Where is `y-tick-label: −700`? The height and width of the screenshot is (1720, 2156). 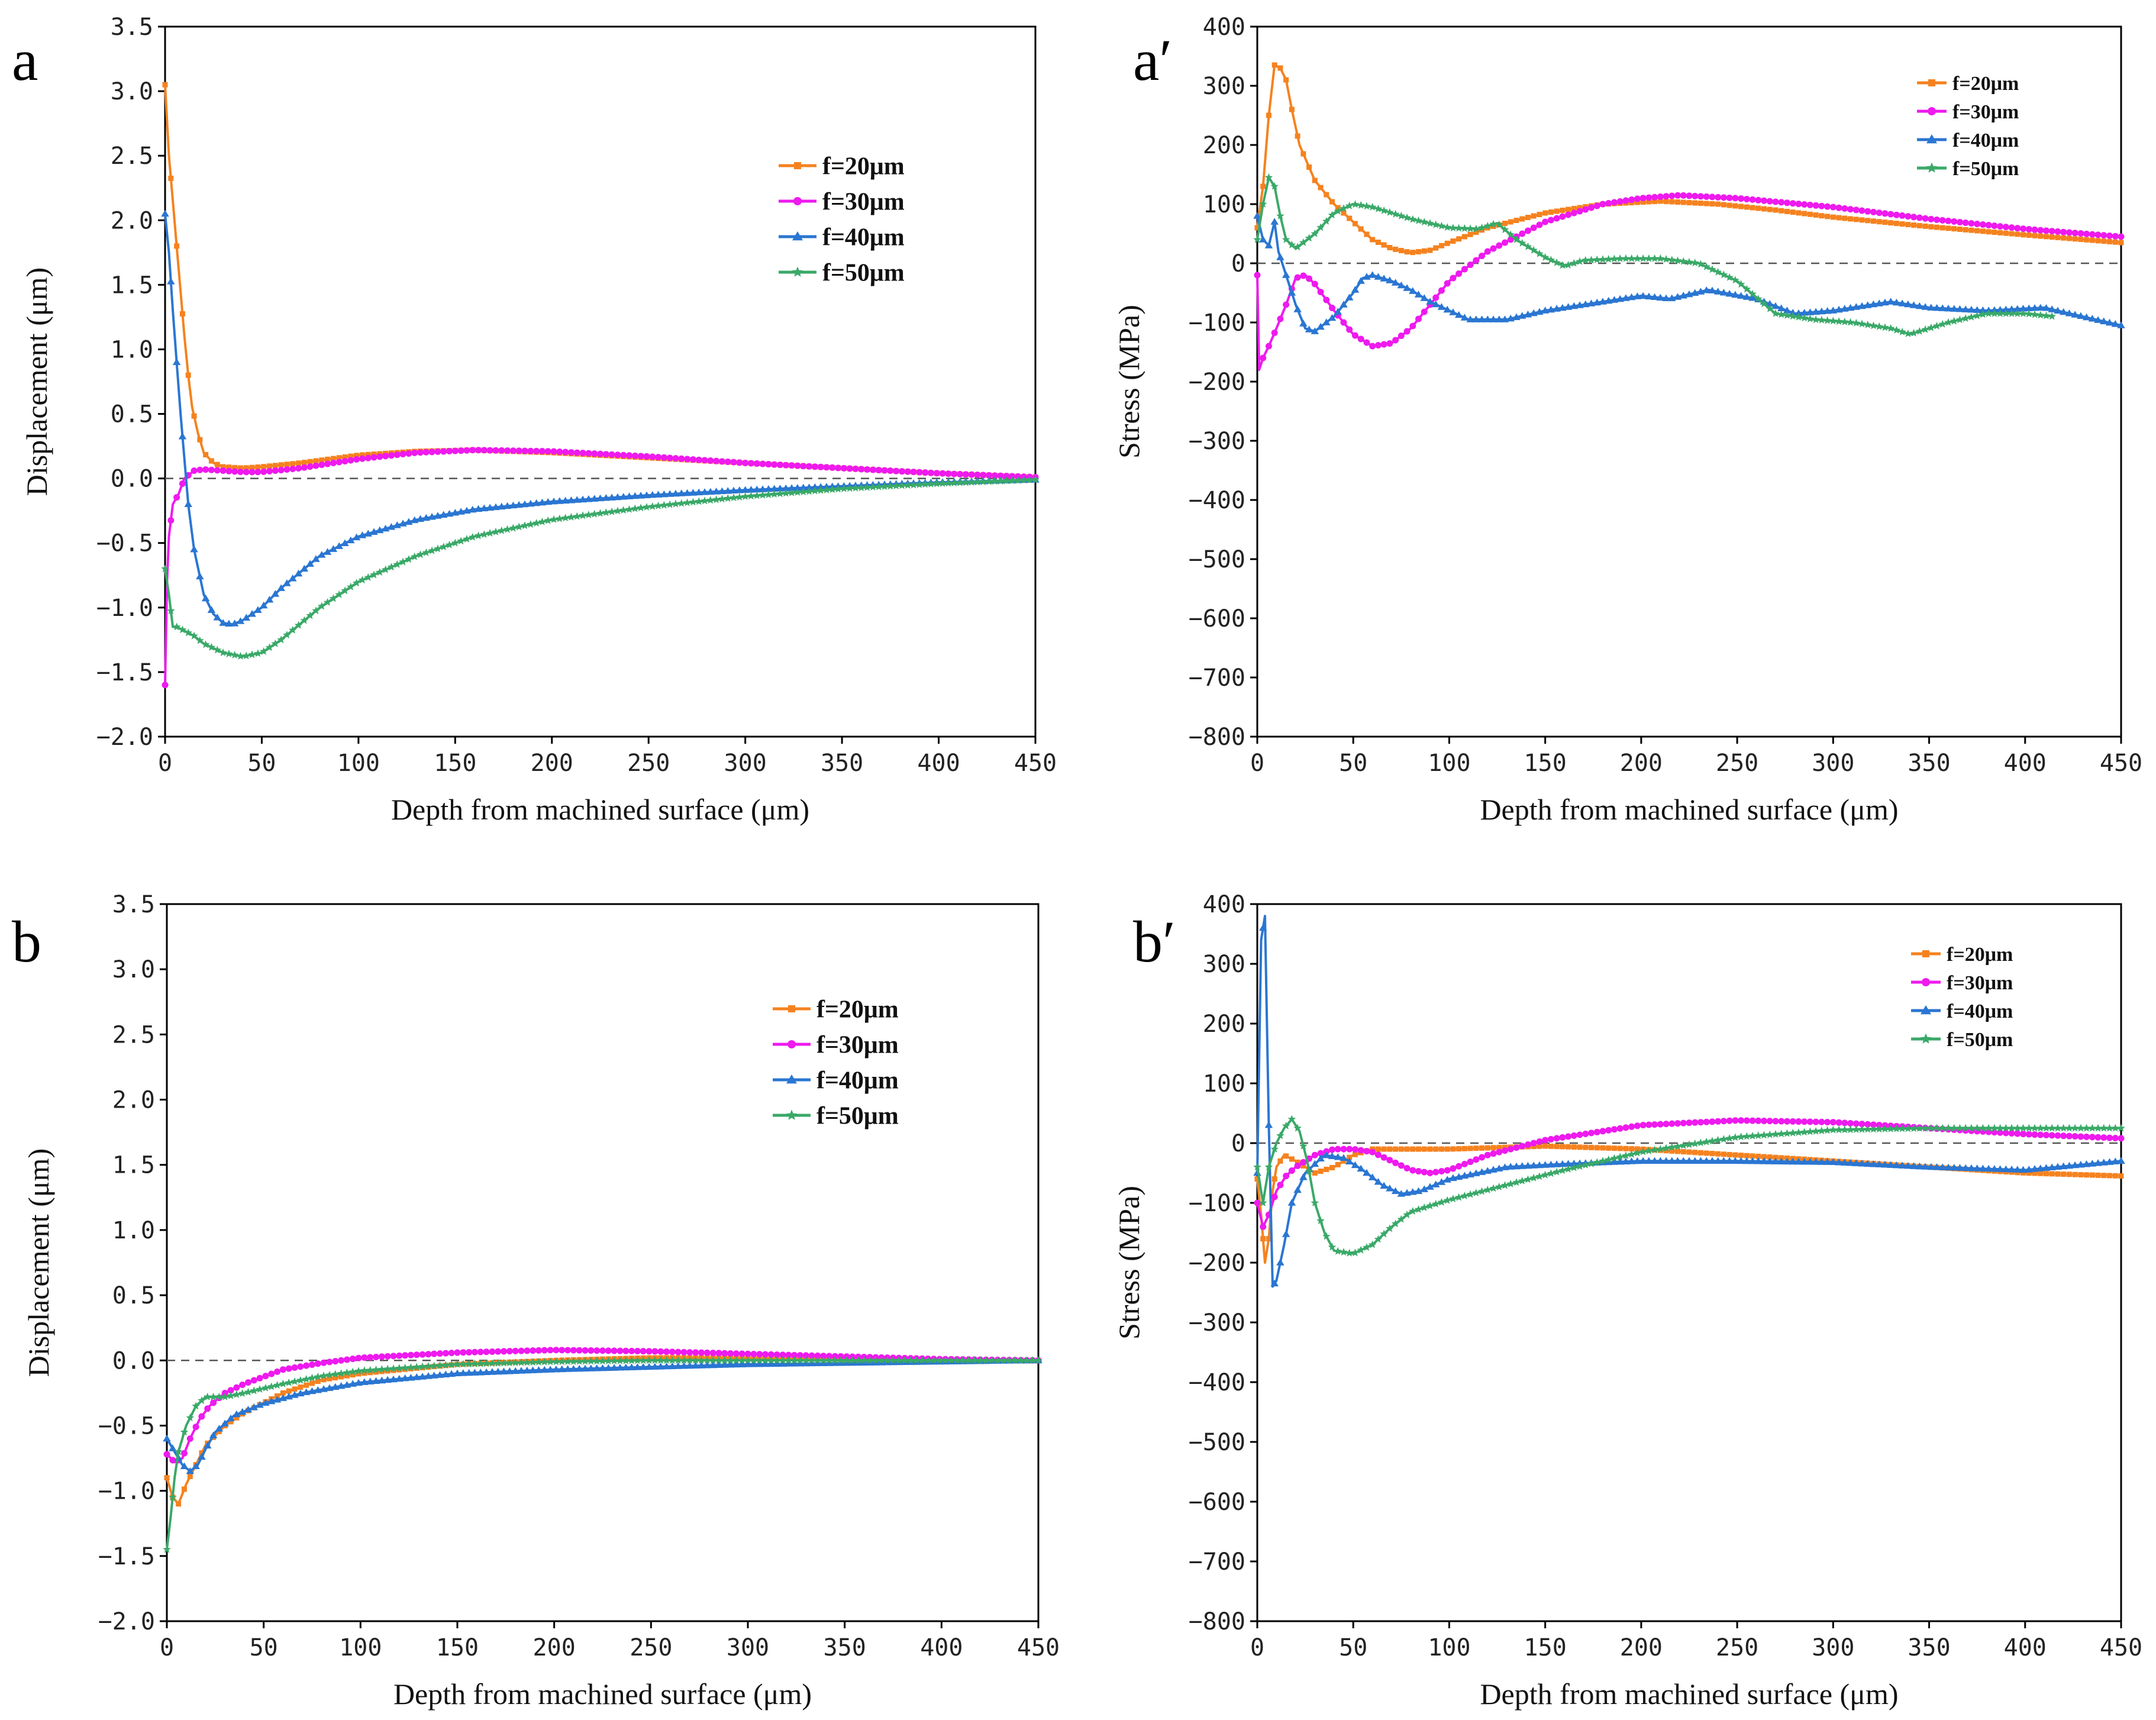
y-tick-label: −700 is located at coordinates (1217, 1562).